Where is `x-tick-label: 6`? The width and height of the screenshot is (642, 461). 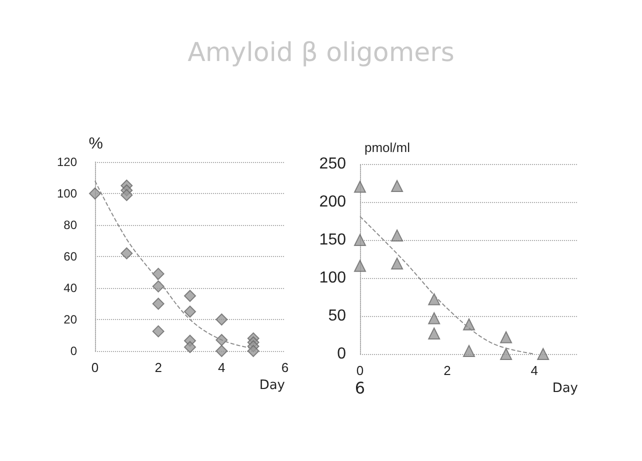 x-tick-label: 6 is located at coordinates (285, 367).